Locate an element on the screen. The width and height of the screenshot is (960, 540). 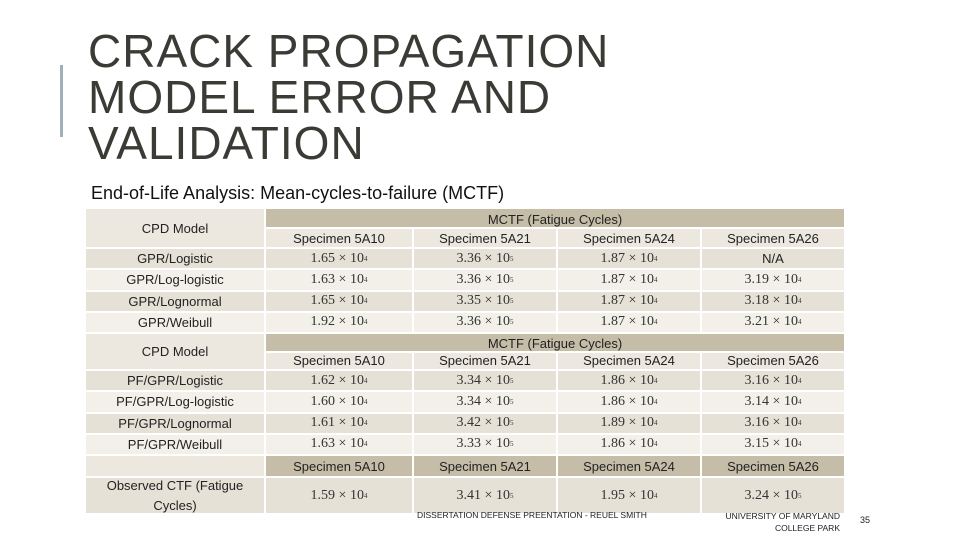
title-line: CRACK PROPAGATION is located at coordinates (349, 51).